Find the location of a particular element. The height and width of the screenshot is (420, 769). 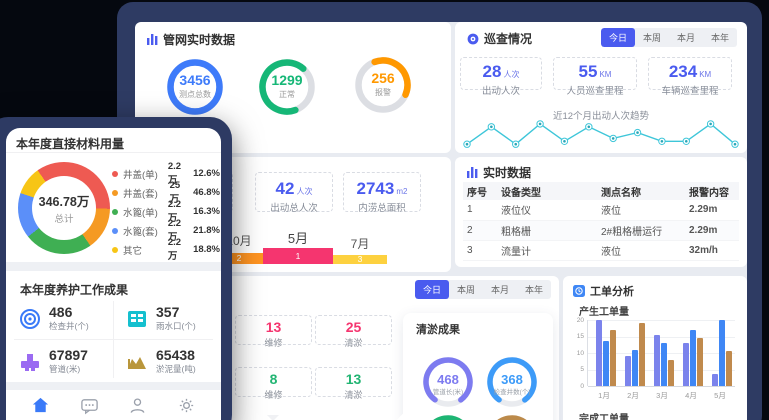

kpi-ring-text: 1299 正常 is located at coordinates (287, 86).